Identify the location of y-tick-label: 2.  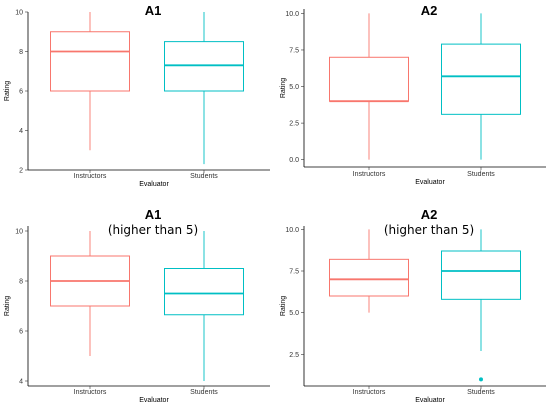
(21, 171).